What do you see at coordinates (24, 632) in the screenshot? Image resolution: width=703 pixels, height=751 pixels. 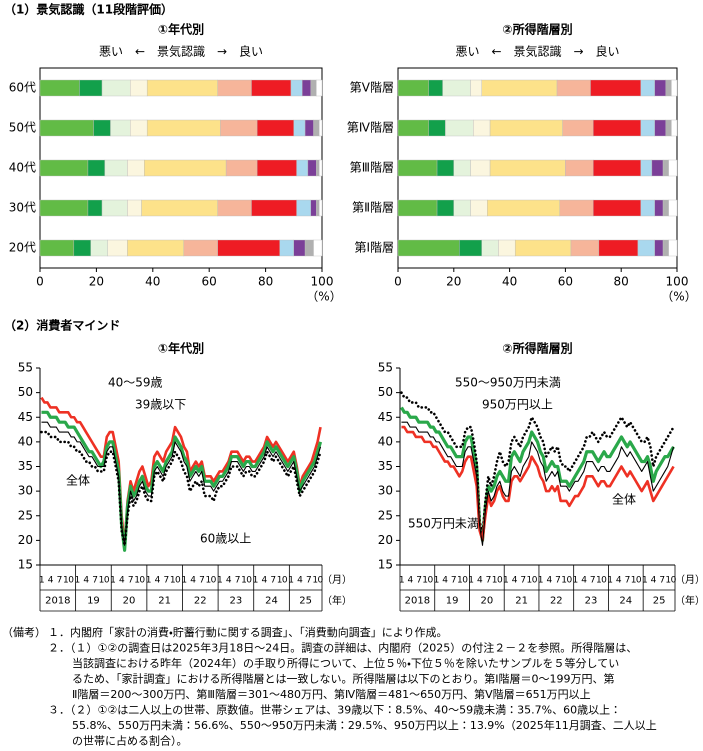 I see `notes-label: （備考）` at bounding box center [24, 632].